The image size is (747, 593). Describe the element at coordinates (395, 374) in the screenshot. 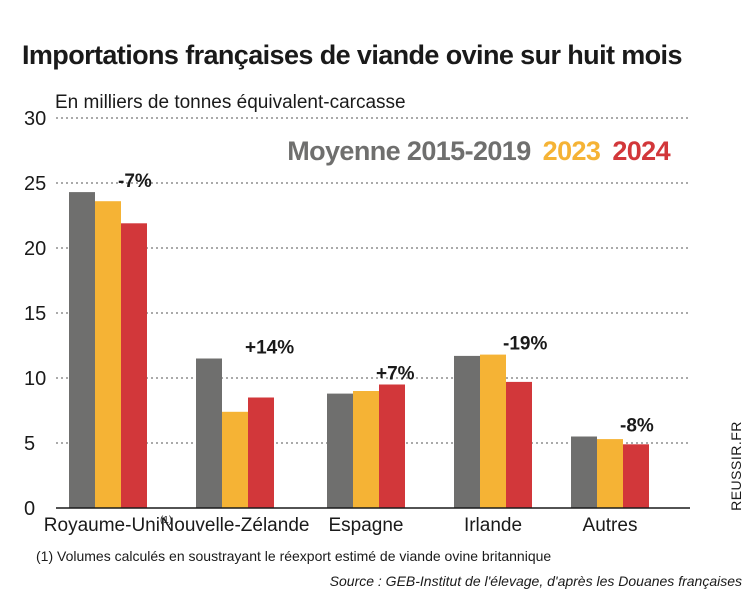

I see `data-label: +7%` at that location.